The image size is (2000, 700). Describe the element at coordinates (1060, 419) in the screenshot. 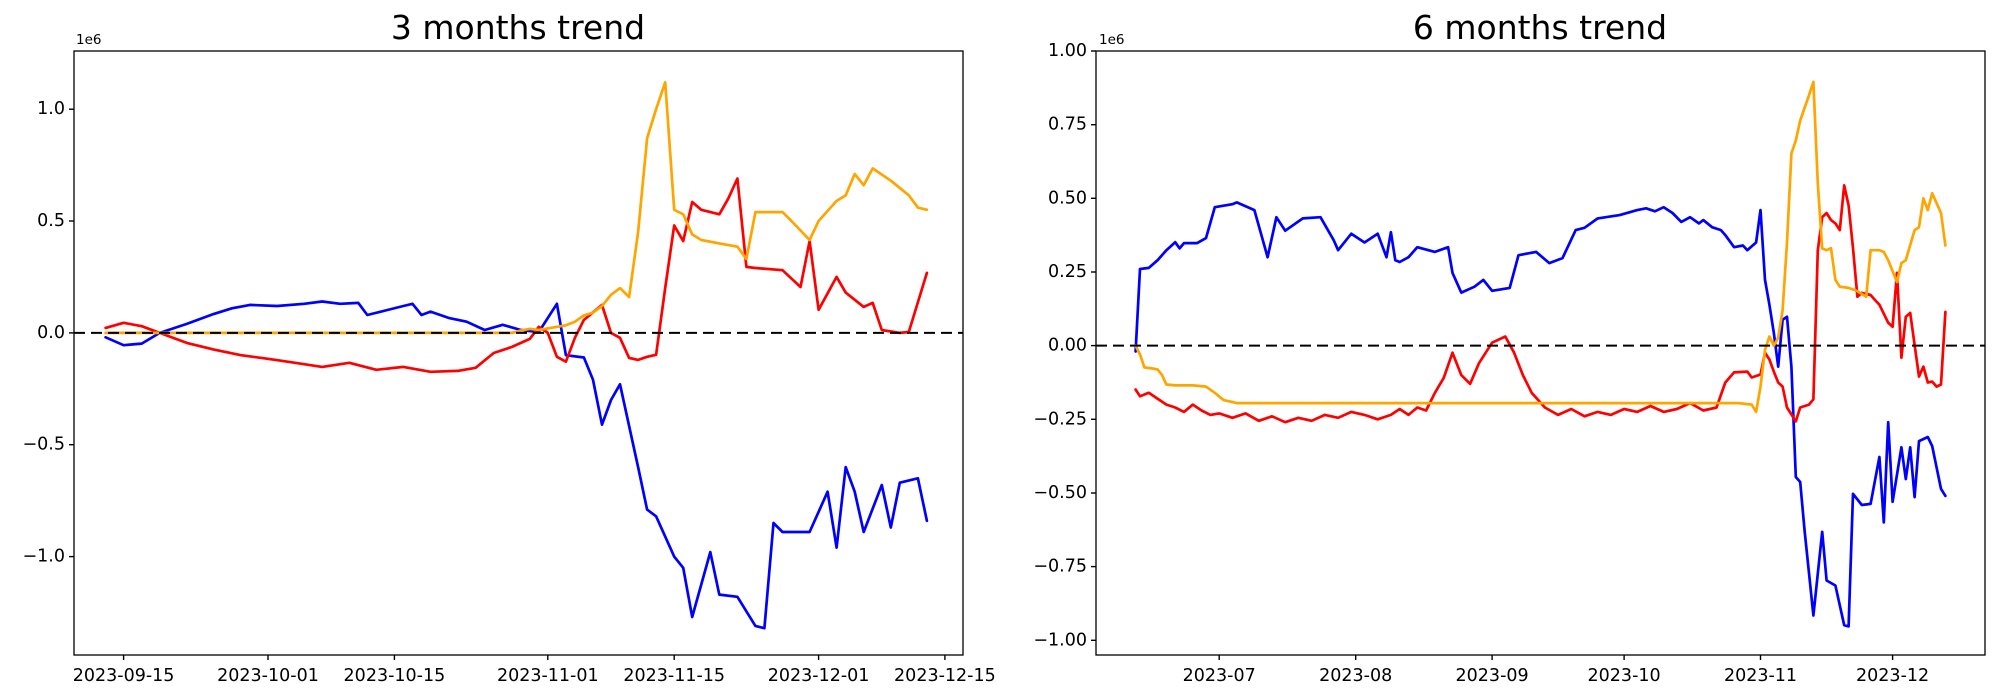

I see `y-tick-label: −0.25` at that location.